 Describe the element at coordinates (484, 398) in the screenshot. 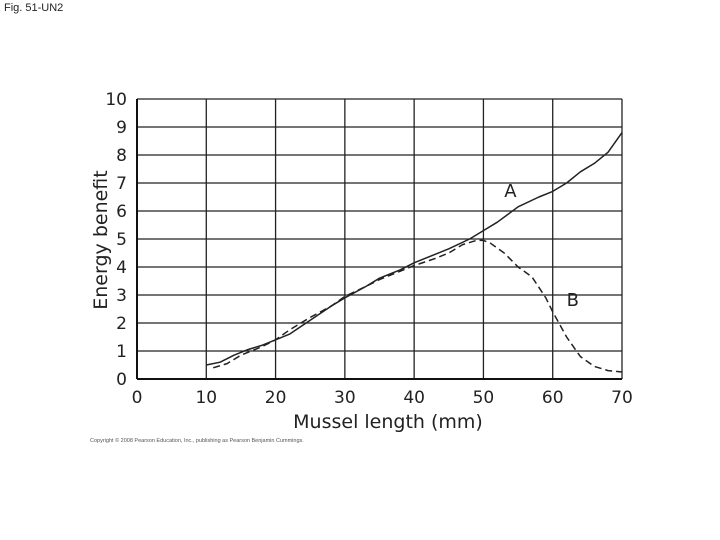

I see `x-tick-label: 50` at that location.